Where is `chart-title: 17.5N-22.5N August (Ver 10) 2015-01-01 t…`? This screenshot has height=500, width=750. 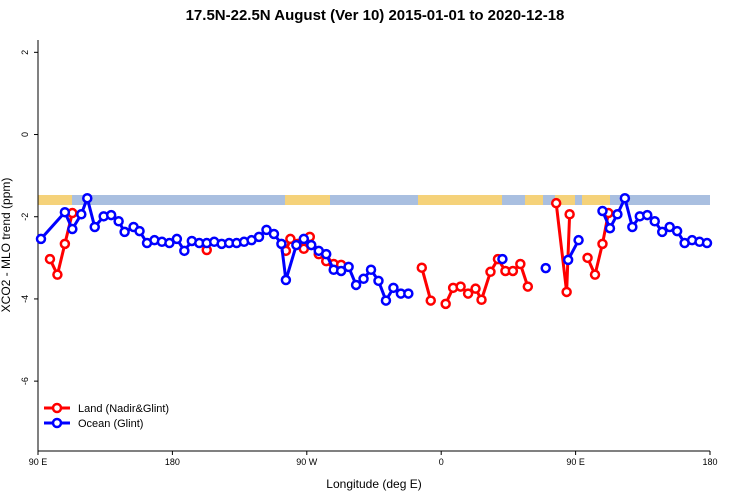 chart-title: 17.5N-22.5N August (Ver 10) 2015-01-01 t… is located at coordinates (375, 15).